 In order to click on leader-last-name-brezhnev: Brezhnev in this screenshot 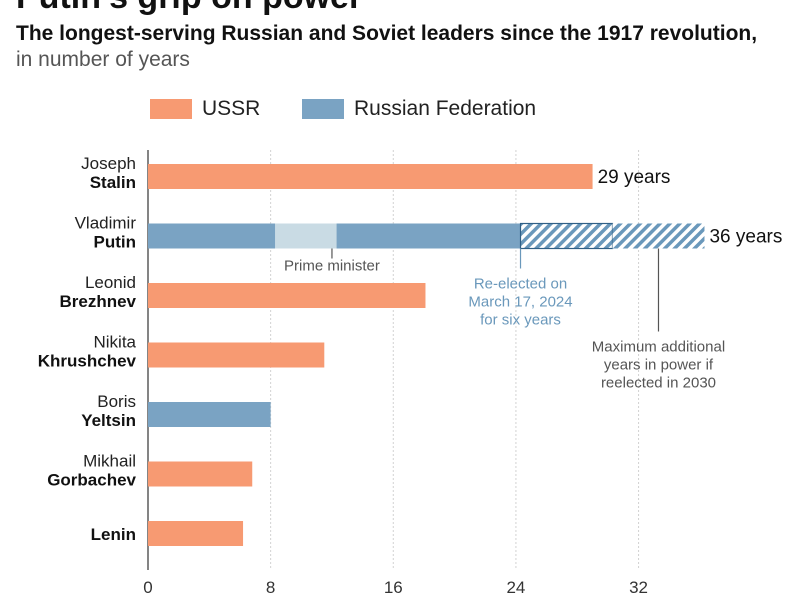, I will do `click(97, 301)`.